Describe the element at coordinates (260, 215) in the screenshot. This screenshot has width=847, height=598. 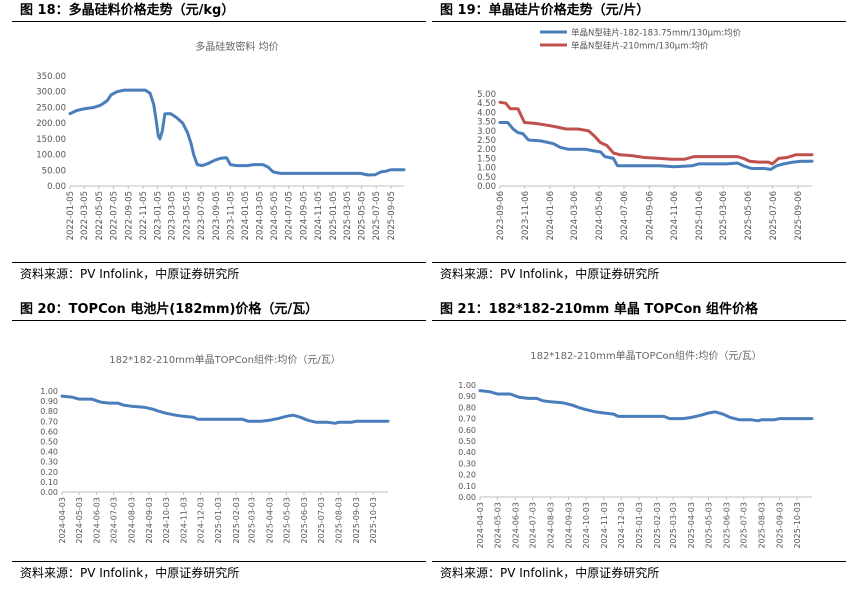
I see `x-tick-label: 2024-03-05` at that location.